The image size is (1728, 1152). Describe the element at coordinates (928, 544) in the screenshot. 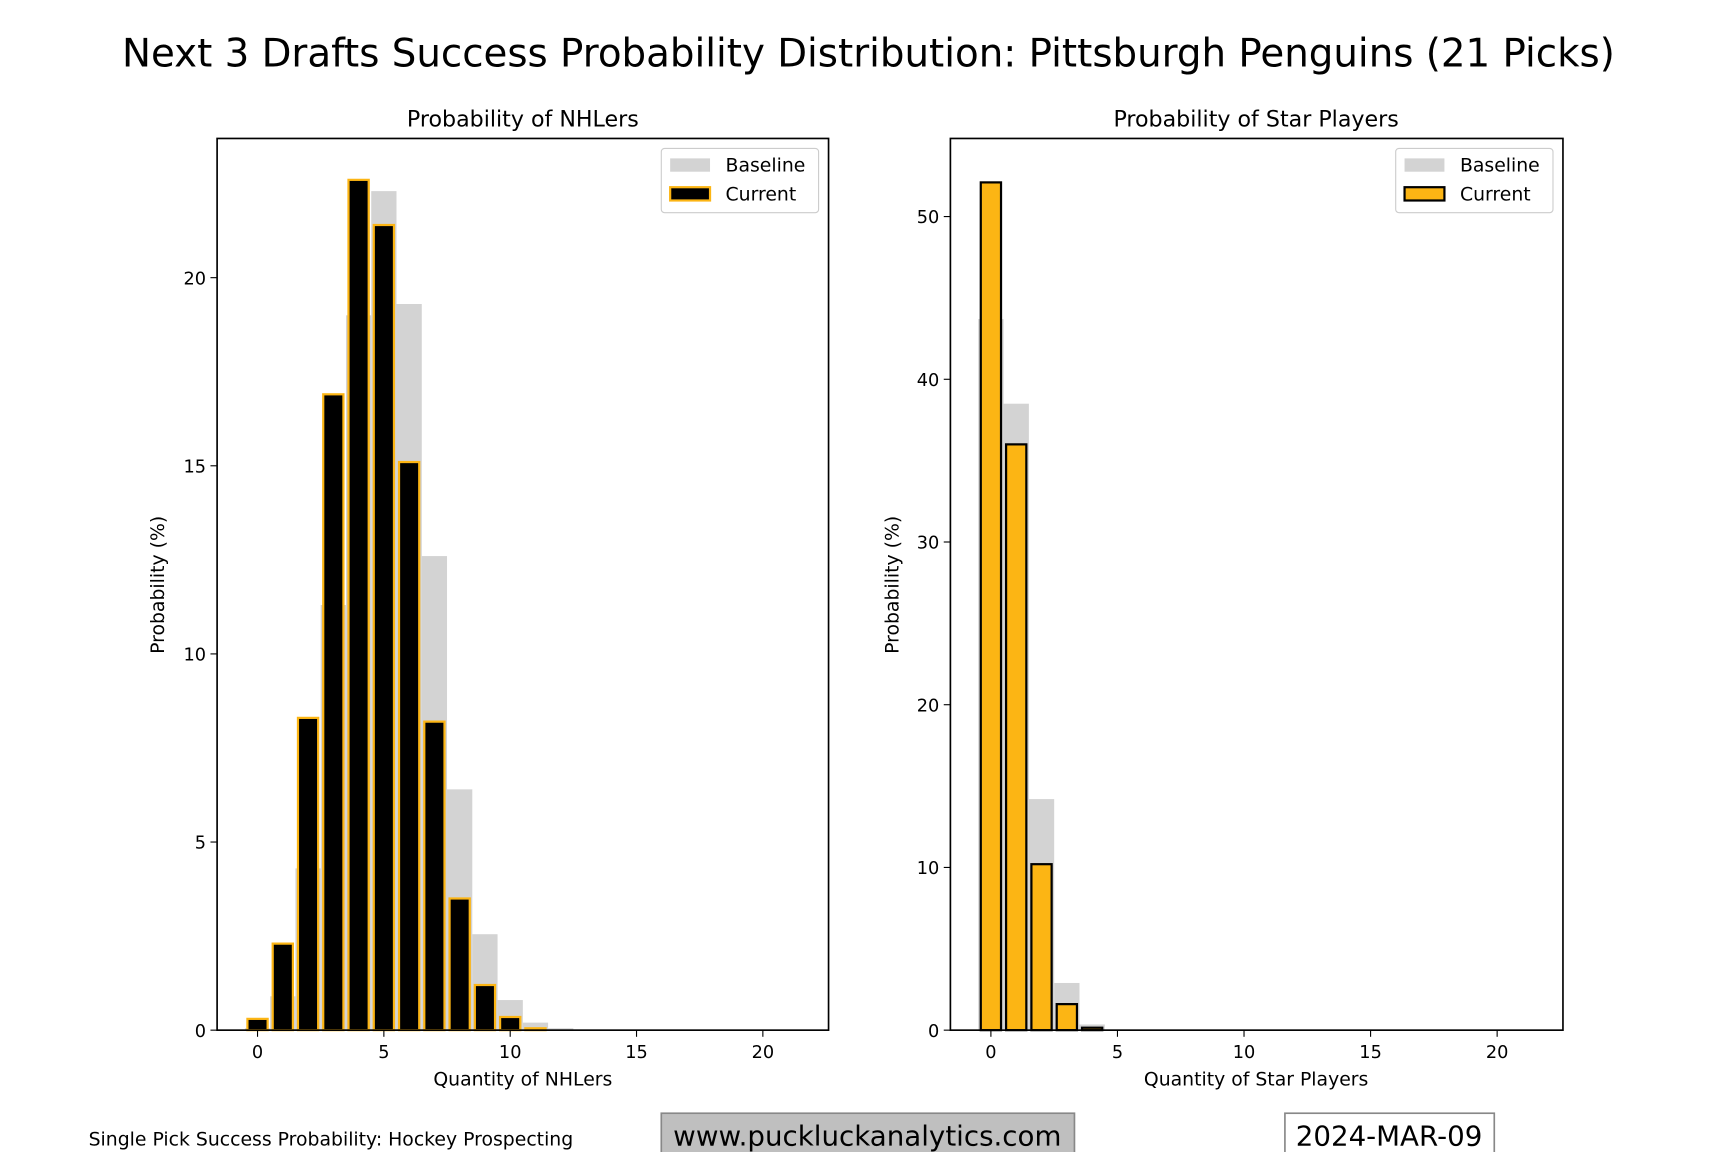

I see `y-tick-label: 30` at that location.